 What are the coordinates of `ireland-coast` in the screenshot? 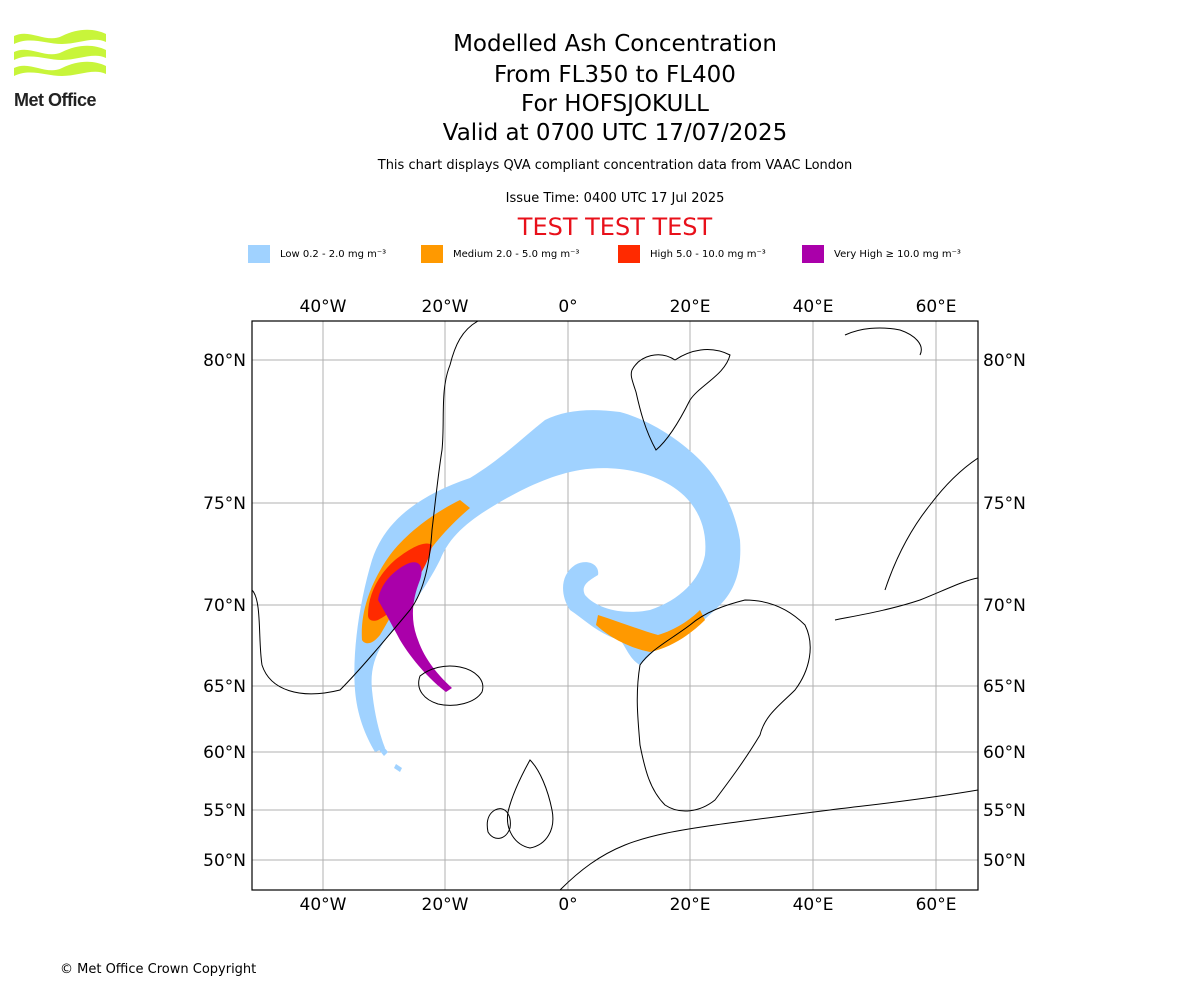 It's located at (498, 823).